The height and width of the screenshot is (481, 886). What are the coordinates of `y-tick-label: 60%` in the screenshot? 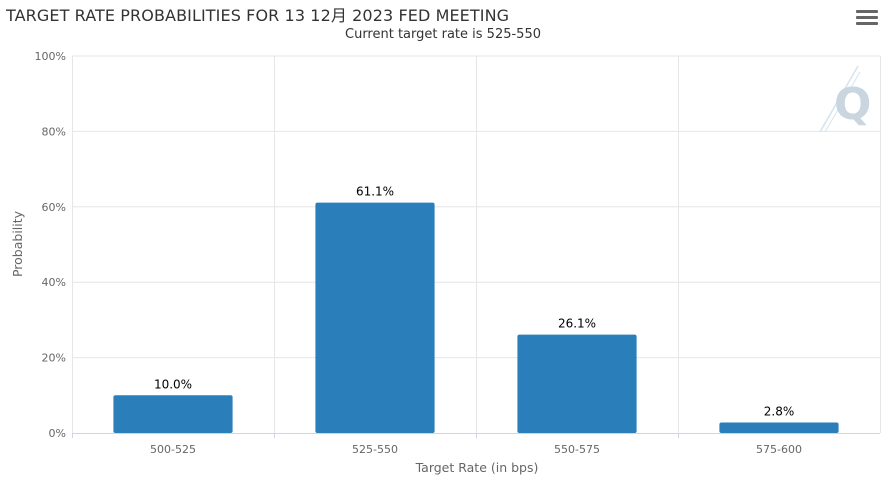 It's located at (54, 207).